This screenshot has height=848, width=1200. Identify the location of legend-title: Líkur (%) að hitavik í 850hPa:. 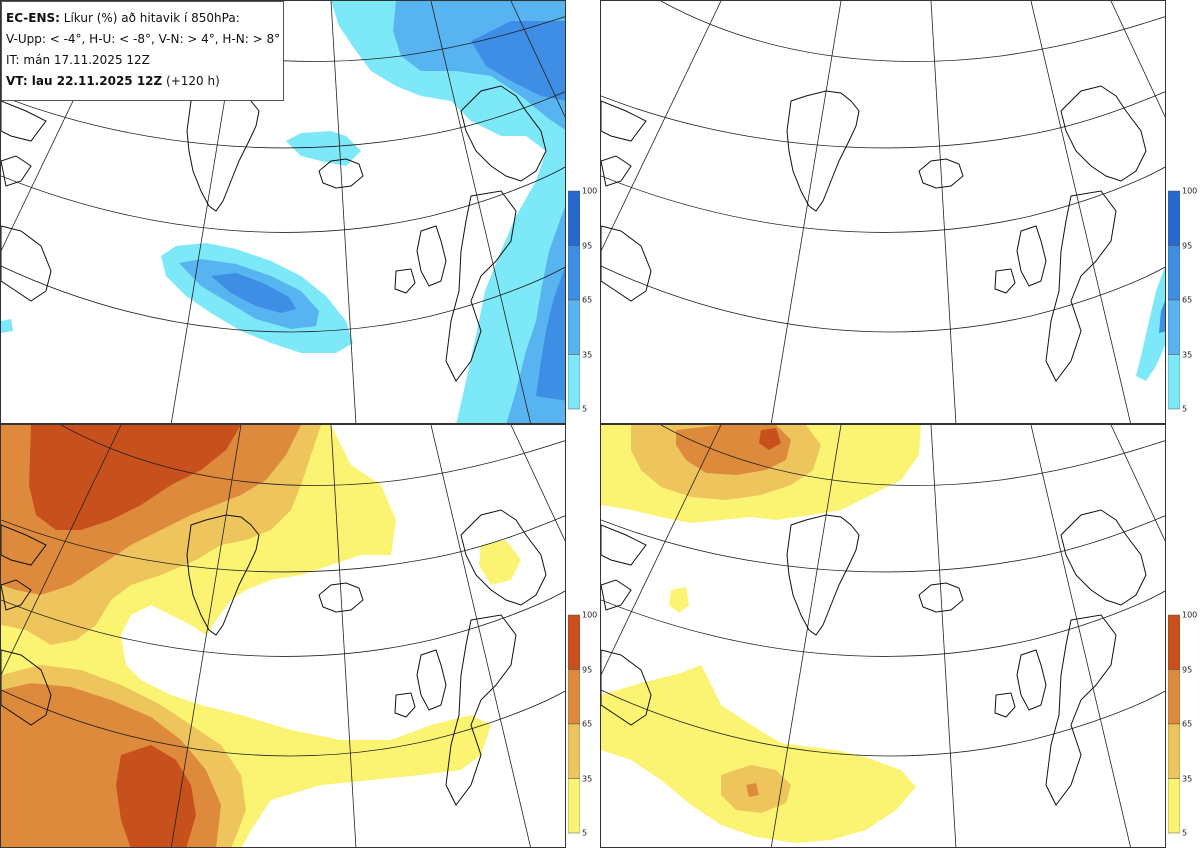
(149, 18).